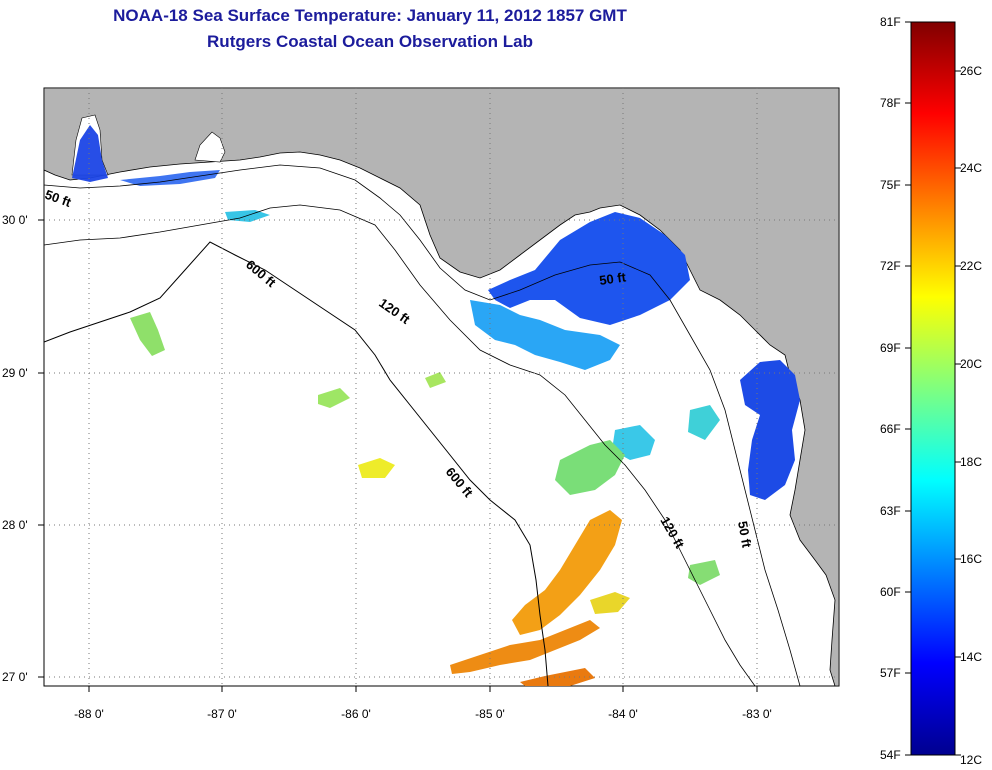 The height and width of the screenshot is (770, 992). I want to click on sst-green-south, so click(704, 572).